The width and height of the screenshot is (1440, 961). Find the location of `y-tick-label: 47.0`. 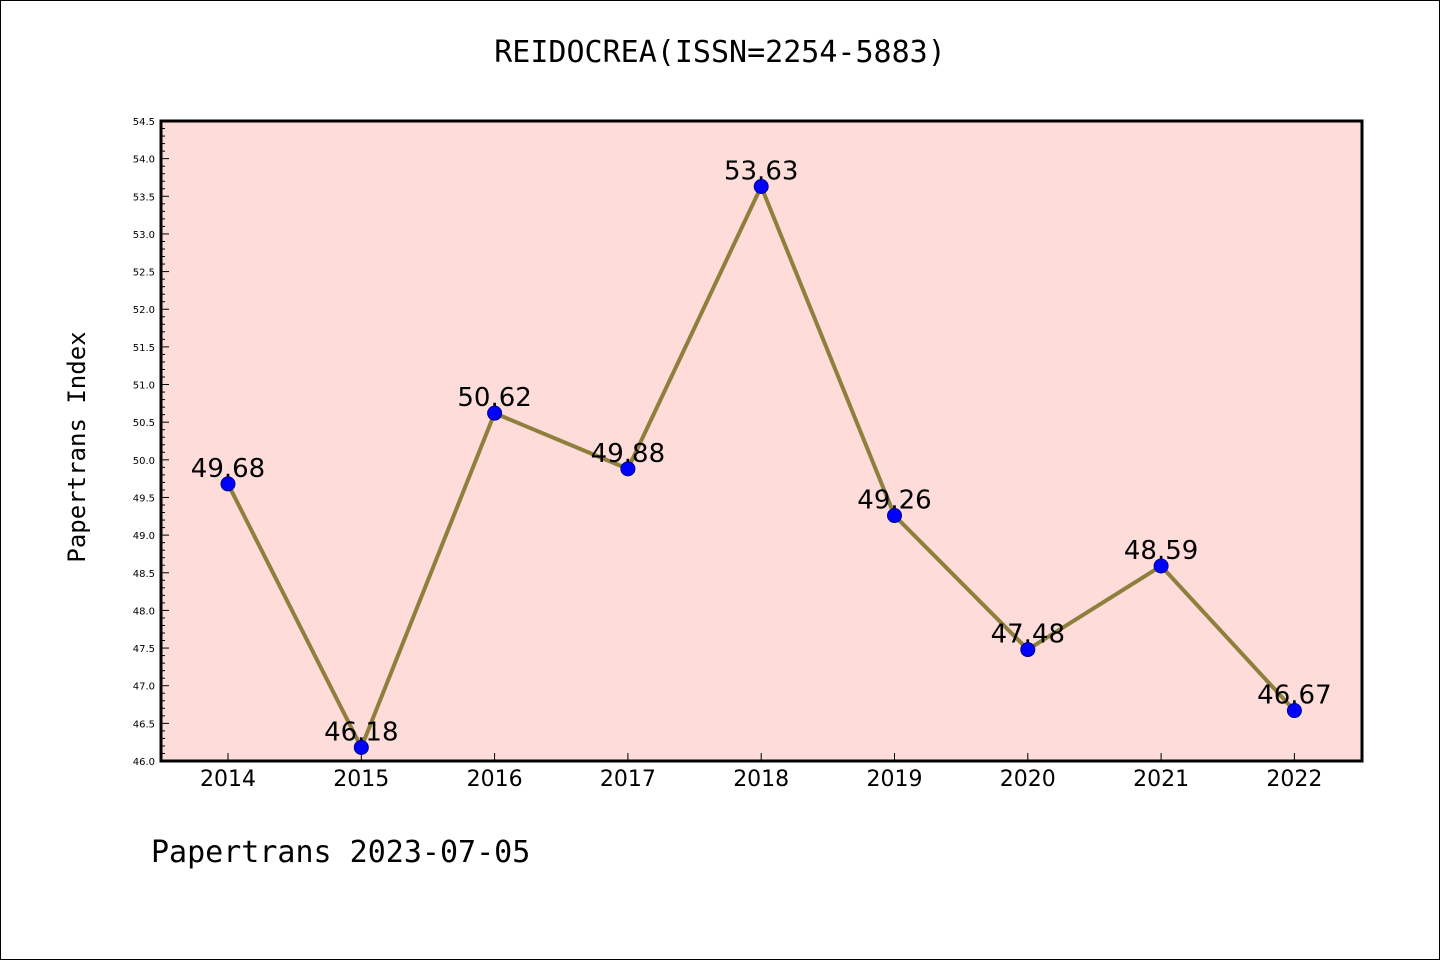

y-tick-label: 47.0 is located at coordinates (144, 687).